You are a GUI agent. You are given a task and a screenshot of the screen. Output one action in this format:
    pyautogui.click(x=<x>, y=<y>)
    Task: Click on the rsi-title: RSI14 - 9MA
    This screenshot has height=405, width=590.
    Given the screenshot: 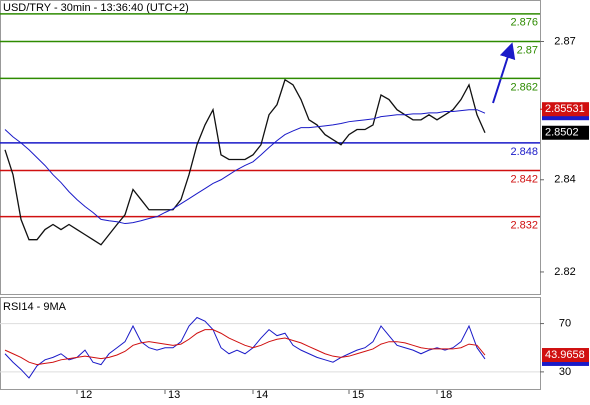 What is the action you would take?
    pyautogui.click(x=35, y=307)
    